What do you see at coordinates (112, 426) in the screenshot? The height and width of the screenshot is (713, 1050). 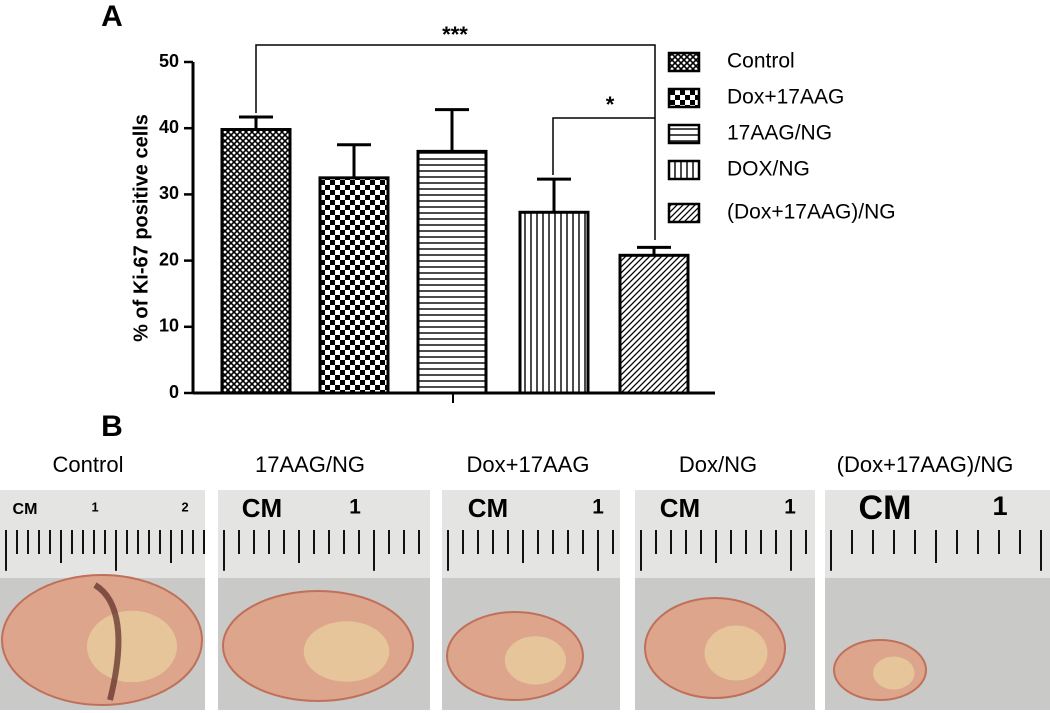 I see `panel-label: B` at bounding box center [112, 426].